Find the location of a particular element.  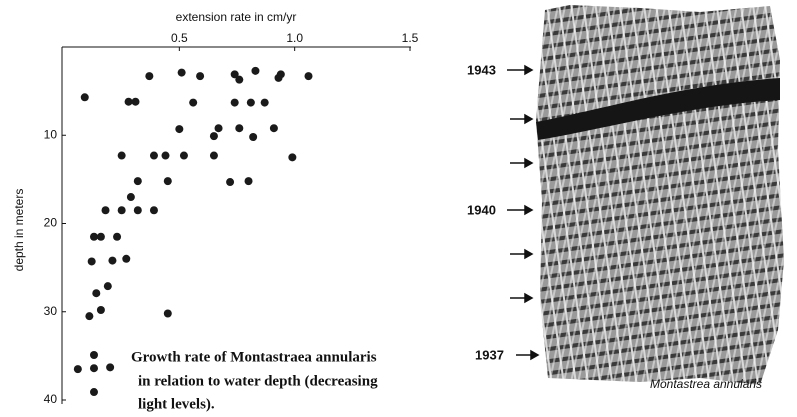

y-tick-label: 40 is located at coordinates (51, 399).